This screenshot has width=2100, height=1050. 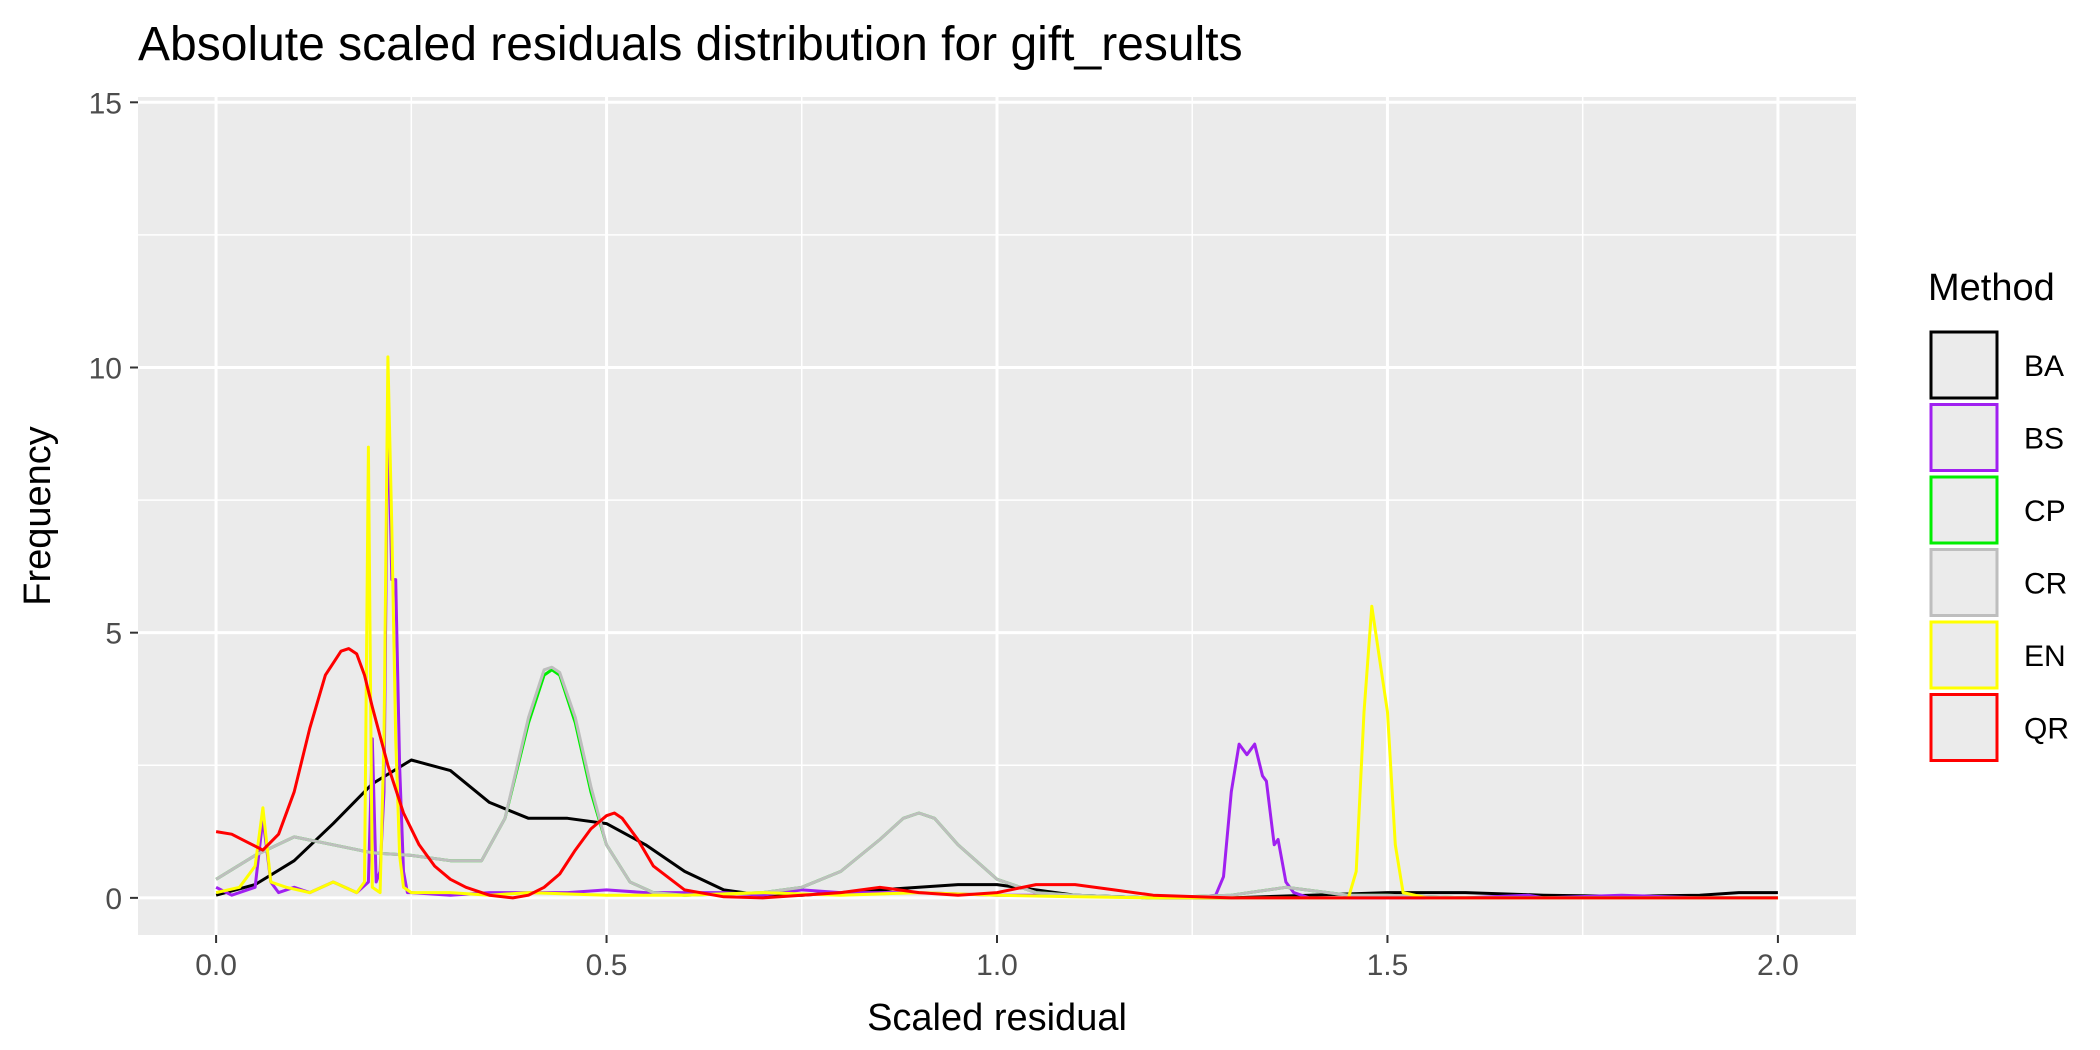 I want to click on legend-key-ba, so click(x=1964, y=365).